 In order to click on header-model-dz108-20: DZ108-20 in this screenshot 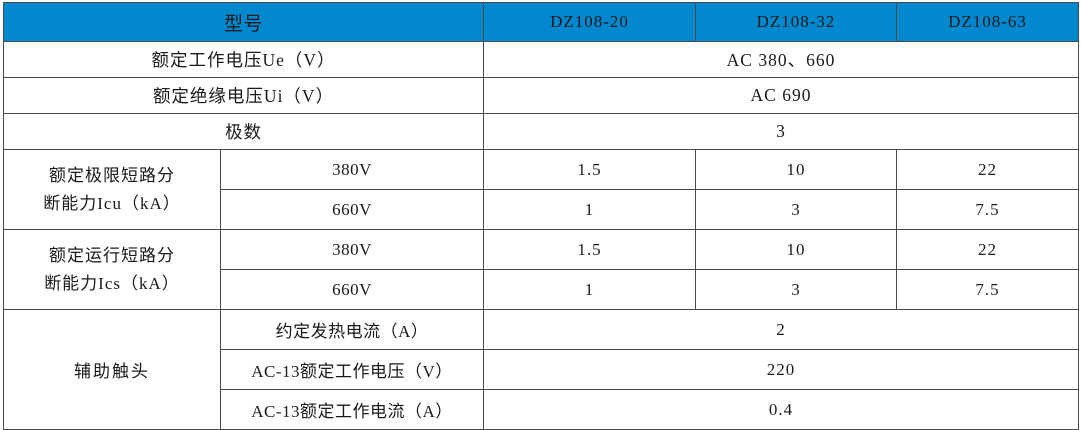, I will do `click(590, 22)`.